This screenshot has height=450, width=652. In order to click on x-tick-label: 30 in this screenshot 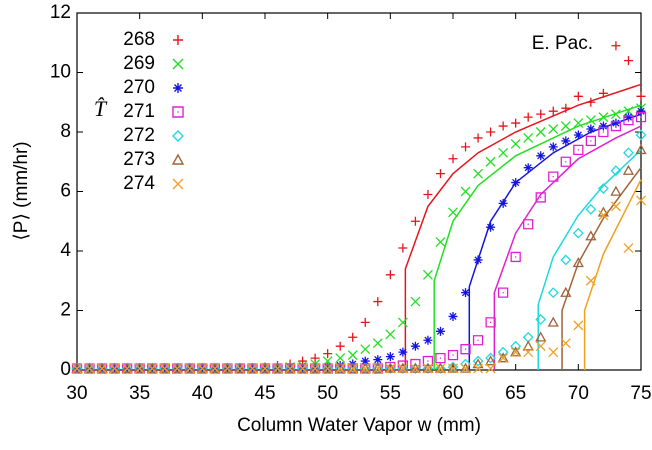, I will do `click(76, 393)`.